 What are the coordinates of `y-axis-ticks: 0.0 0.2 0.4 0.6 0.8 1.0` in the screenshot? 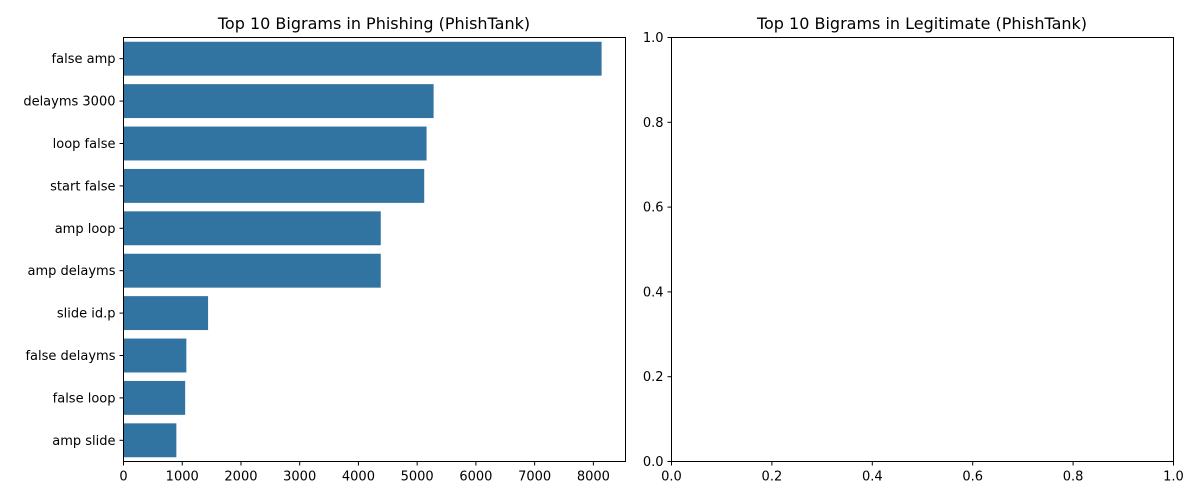 It's located at (657, 250).